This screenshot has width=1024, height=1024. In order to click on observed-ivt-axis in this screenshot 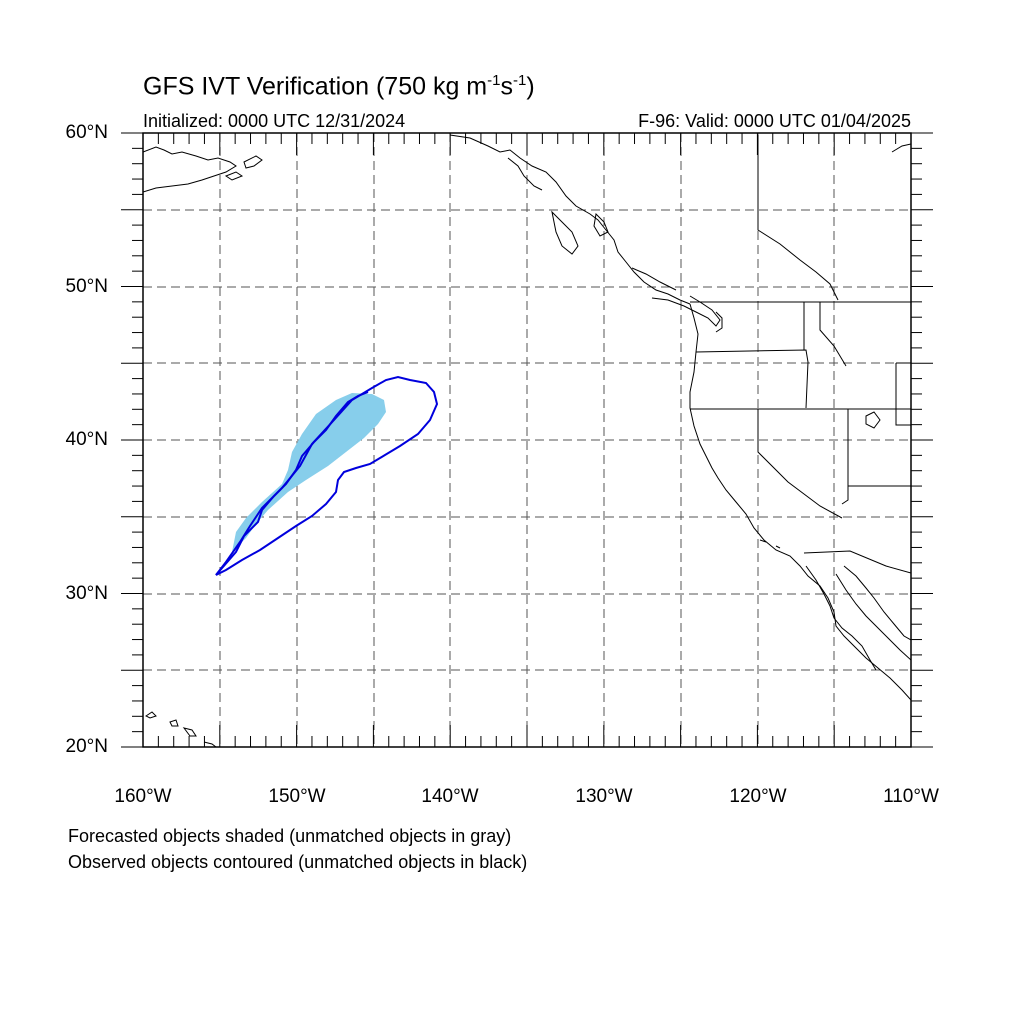, I will do `click(292, 483)`.